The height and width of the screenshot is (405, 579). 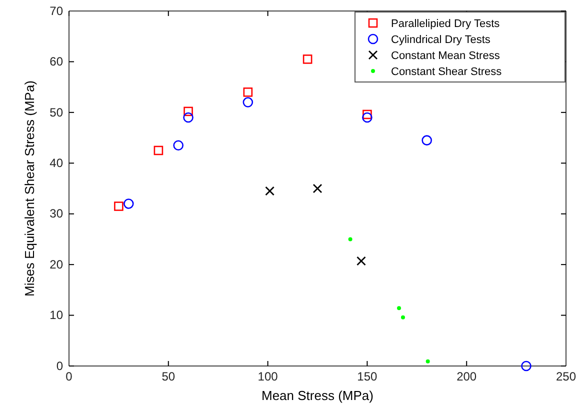 What do you see at coordinates (268, 377) in the screenshot?
I see `x-tick-label: 100` at bounding box center [268, 377].